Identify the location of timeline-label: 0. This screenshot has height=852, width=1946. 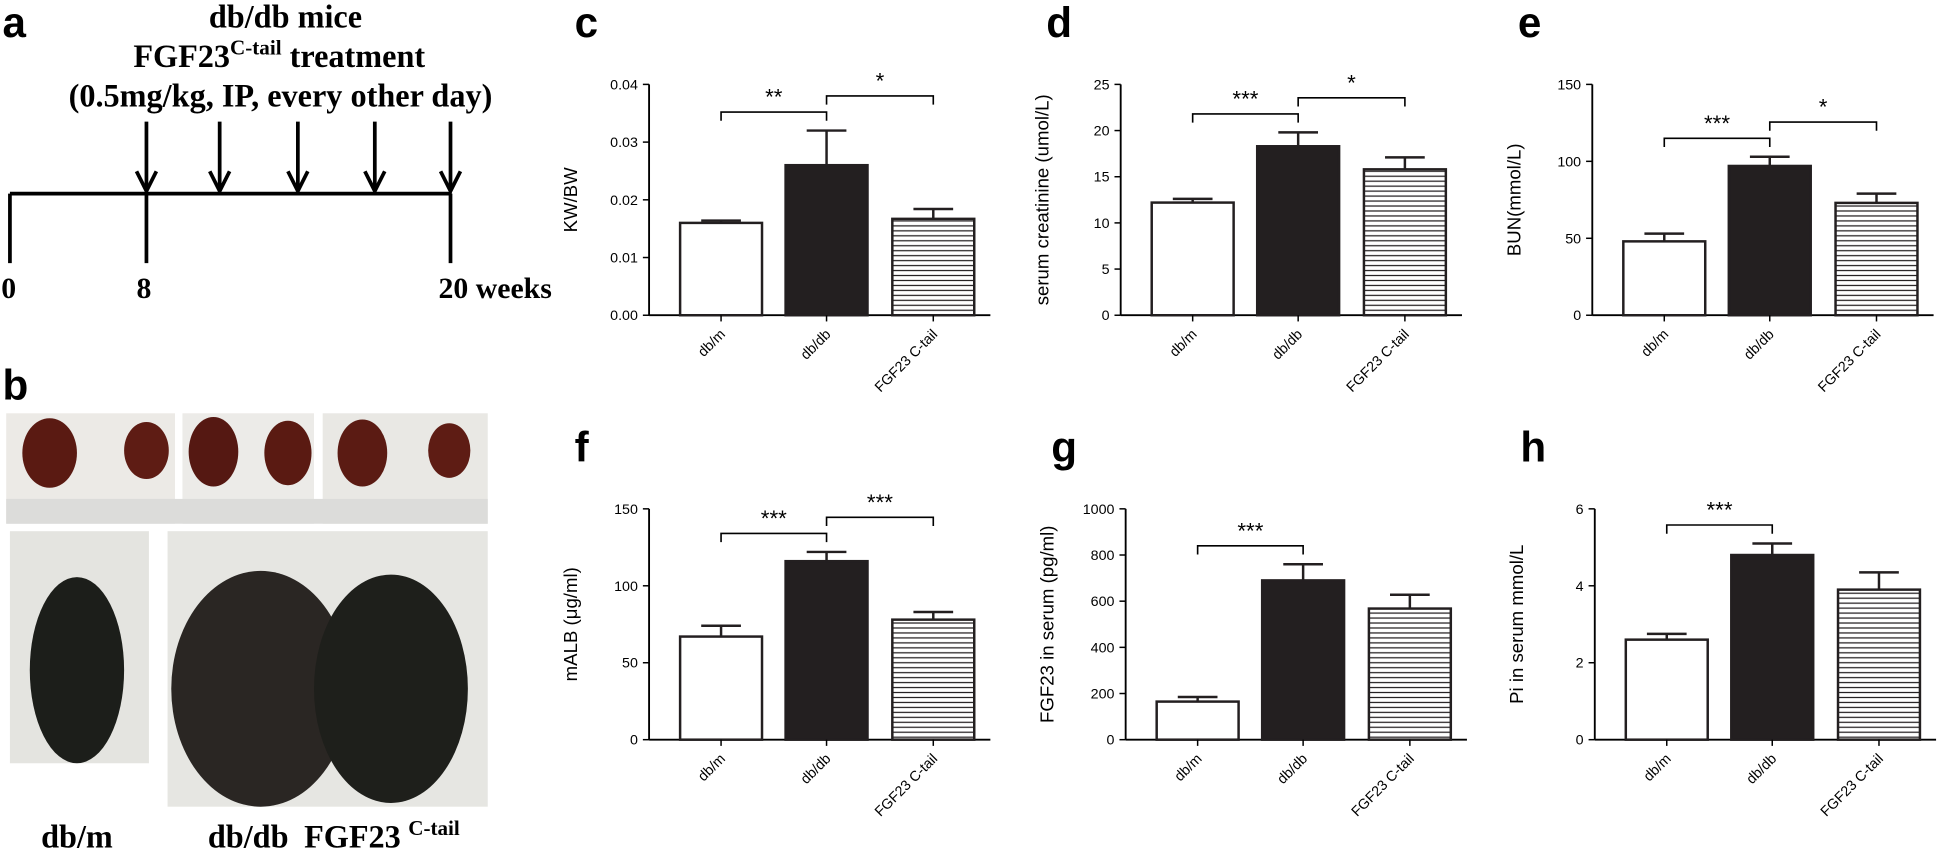
(8, 288).